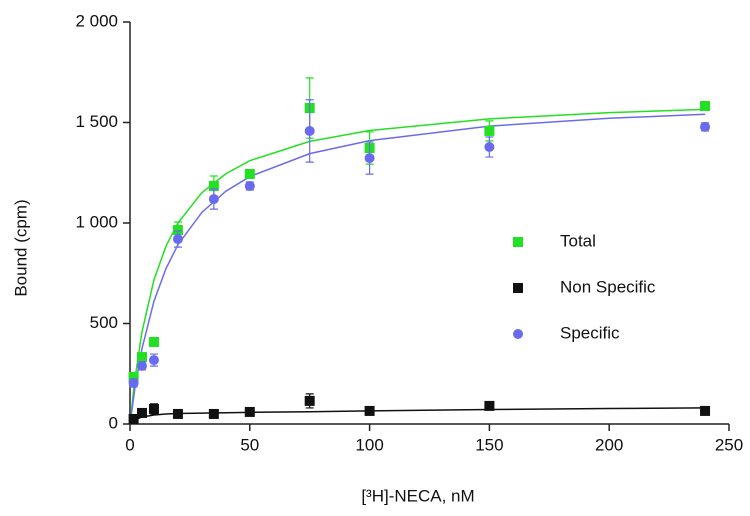  What do you see at coordinates (104, 322) in the screenshot?
I see `y-tick-label: 500` at bounding box center [104, 322].